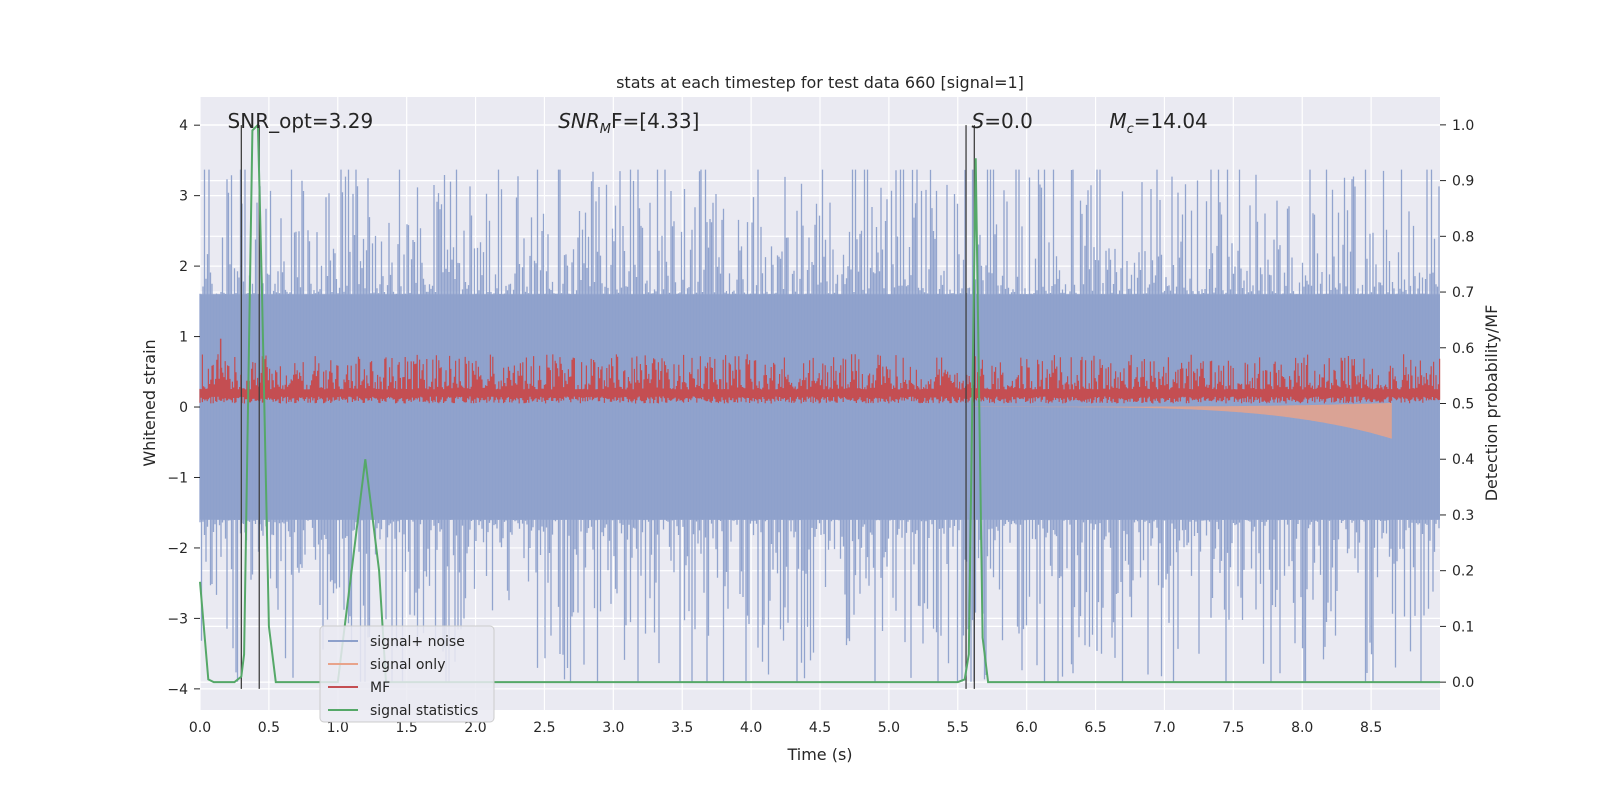  Describe the element at coordinates (1463, 572) in the screenshot. I see `y-right-tick-label-2: 0.2` at that location.